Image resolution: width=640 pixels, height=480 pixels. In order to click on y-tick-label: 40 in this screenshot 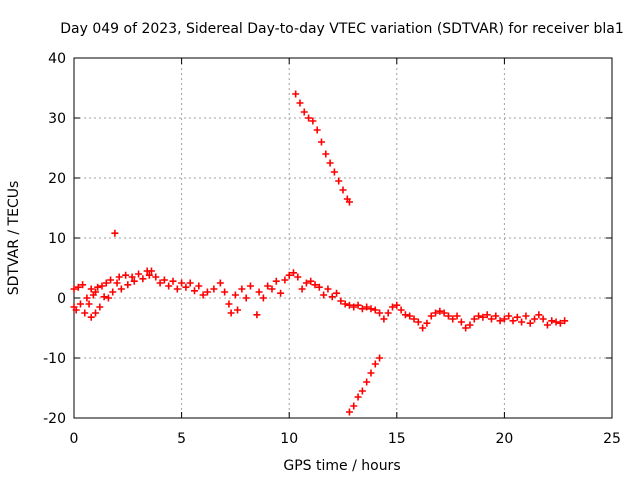, I will do `click(57, 59)`.